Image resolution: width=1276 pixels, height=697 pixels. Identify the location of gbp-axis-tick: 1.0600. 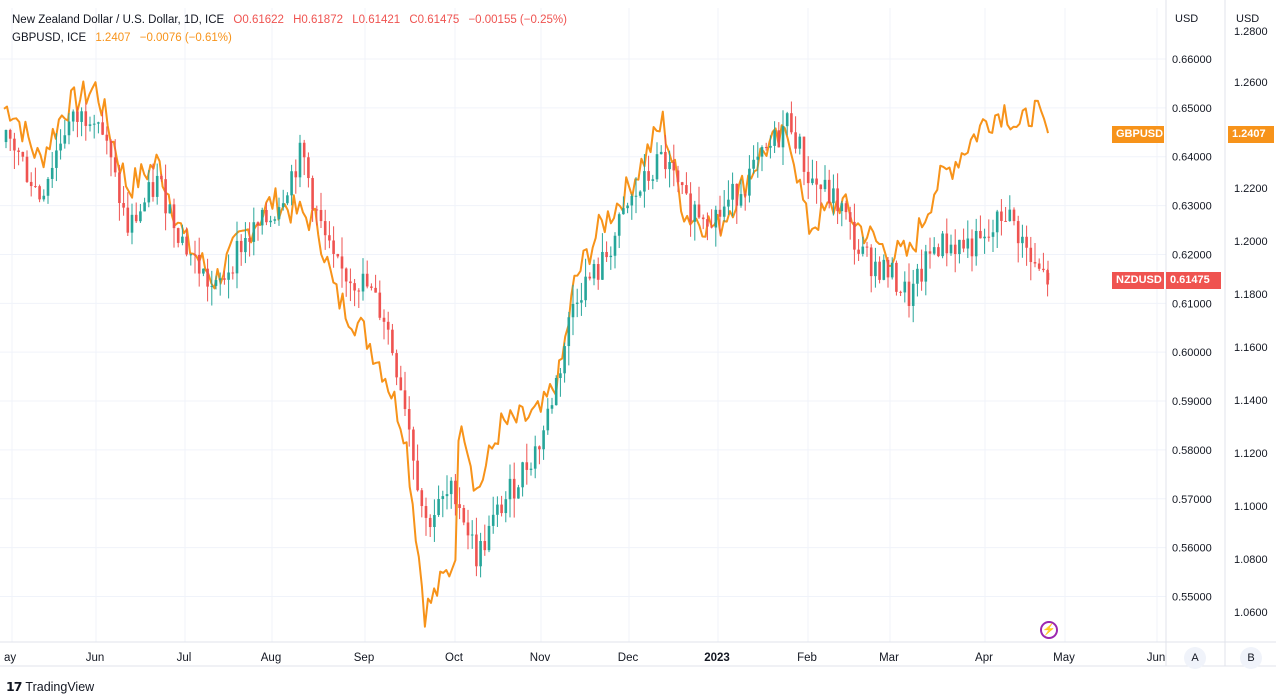
(1251, 613).